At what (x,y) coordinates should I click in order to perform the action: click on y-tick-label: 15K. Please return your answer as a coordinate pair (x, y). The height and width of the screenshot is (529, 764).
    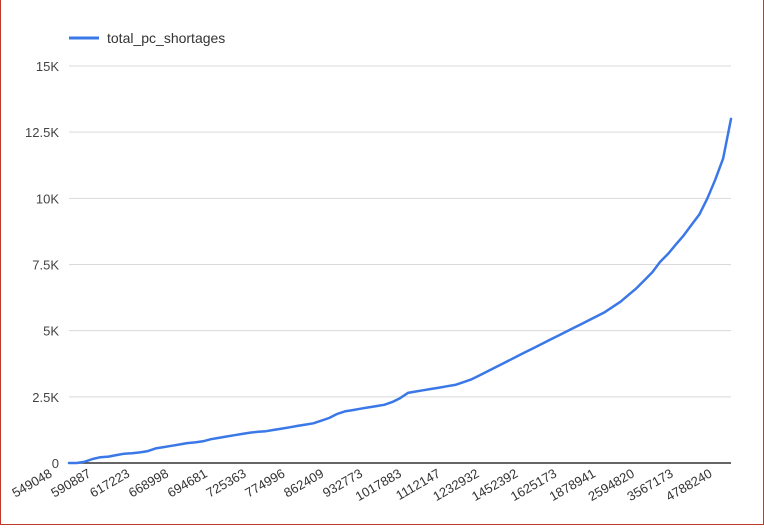
    Looking at the image, I should click on (47, 66).